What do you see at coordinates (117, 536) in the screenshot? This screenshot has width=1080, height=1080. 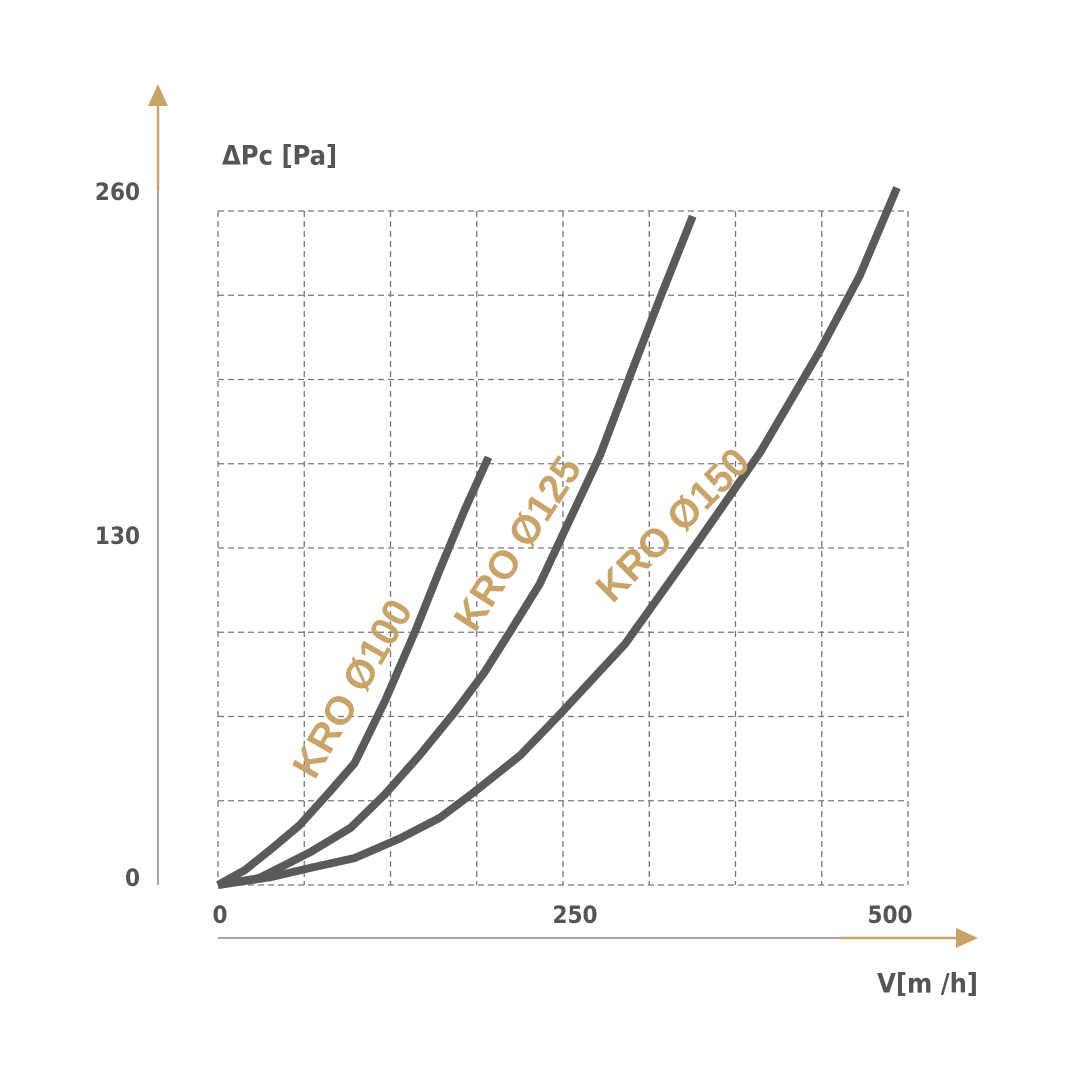 I see `y-tick-label: 130` at bounding box center [117, 536].